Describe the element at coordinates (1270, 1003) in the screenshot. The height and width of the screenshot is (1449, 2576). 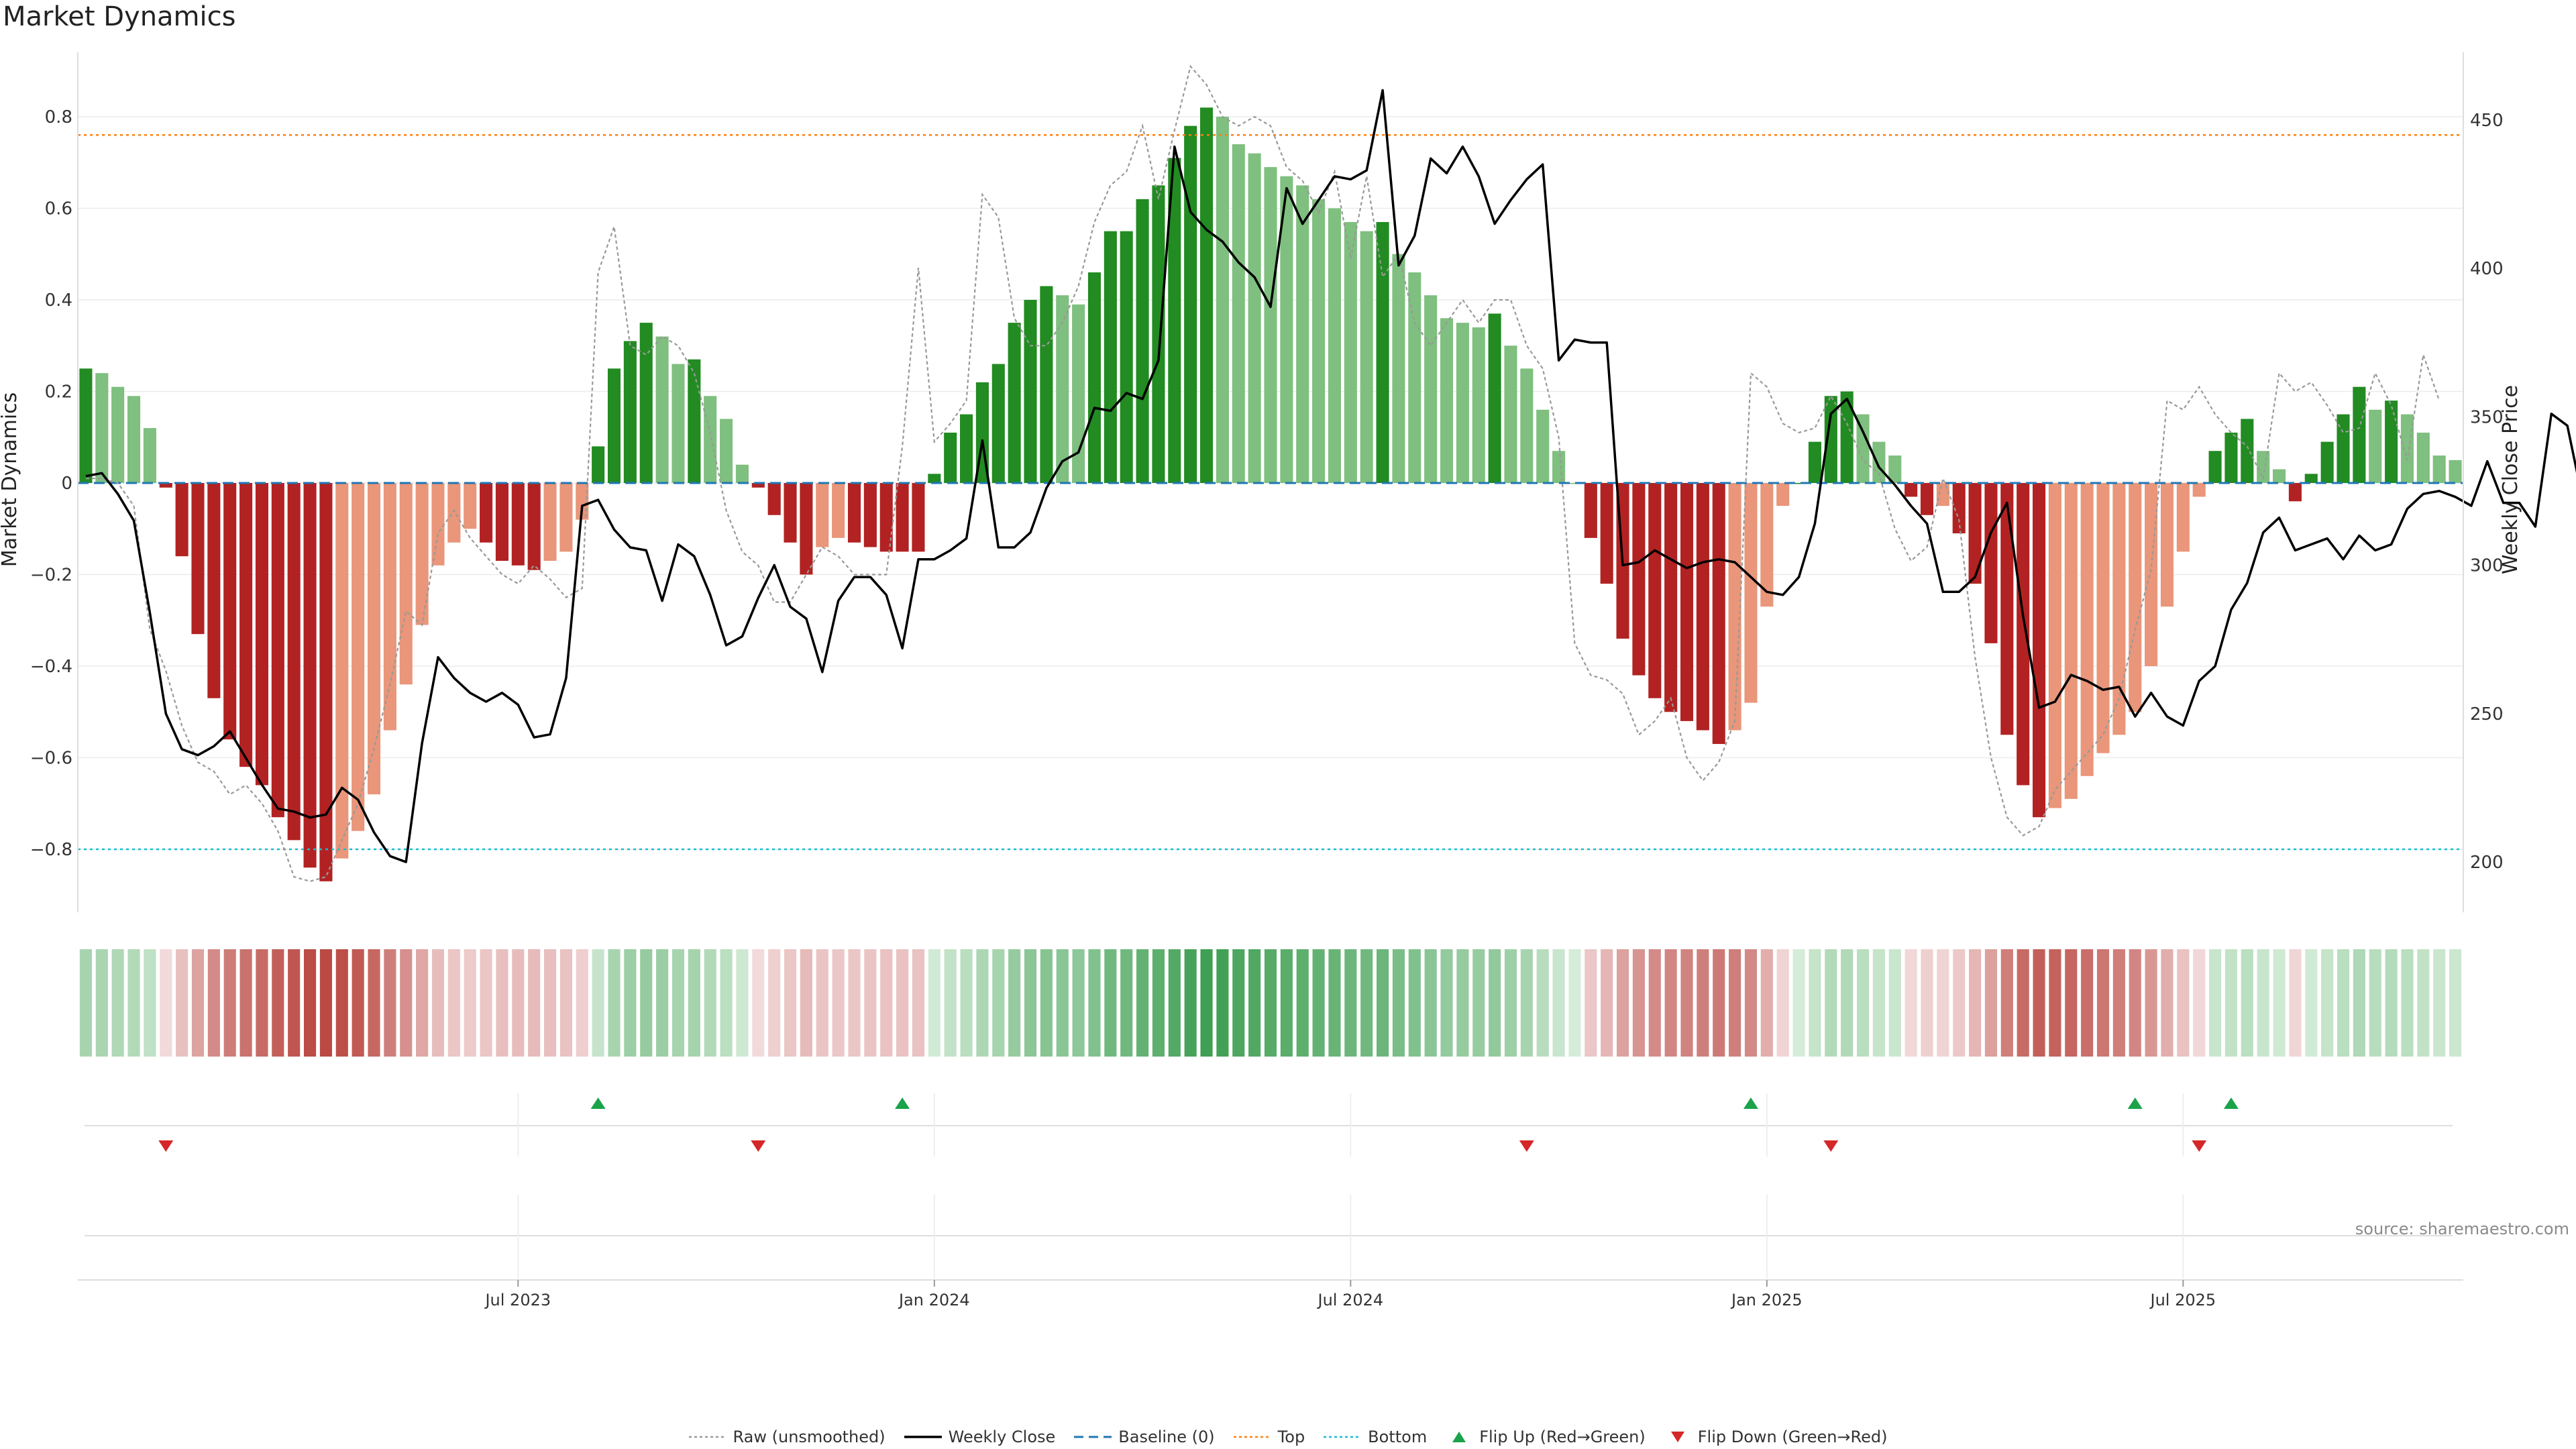
I see `heat-strip` at that location.